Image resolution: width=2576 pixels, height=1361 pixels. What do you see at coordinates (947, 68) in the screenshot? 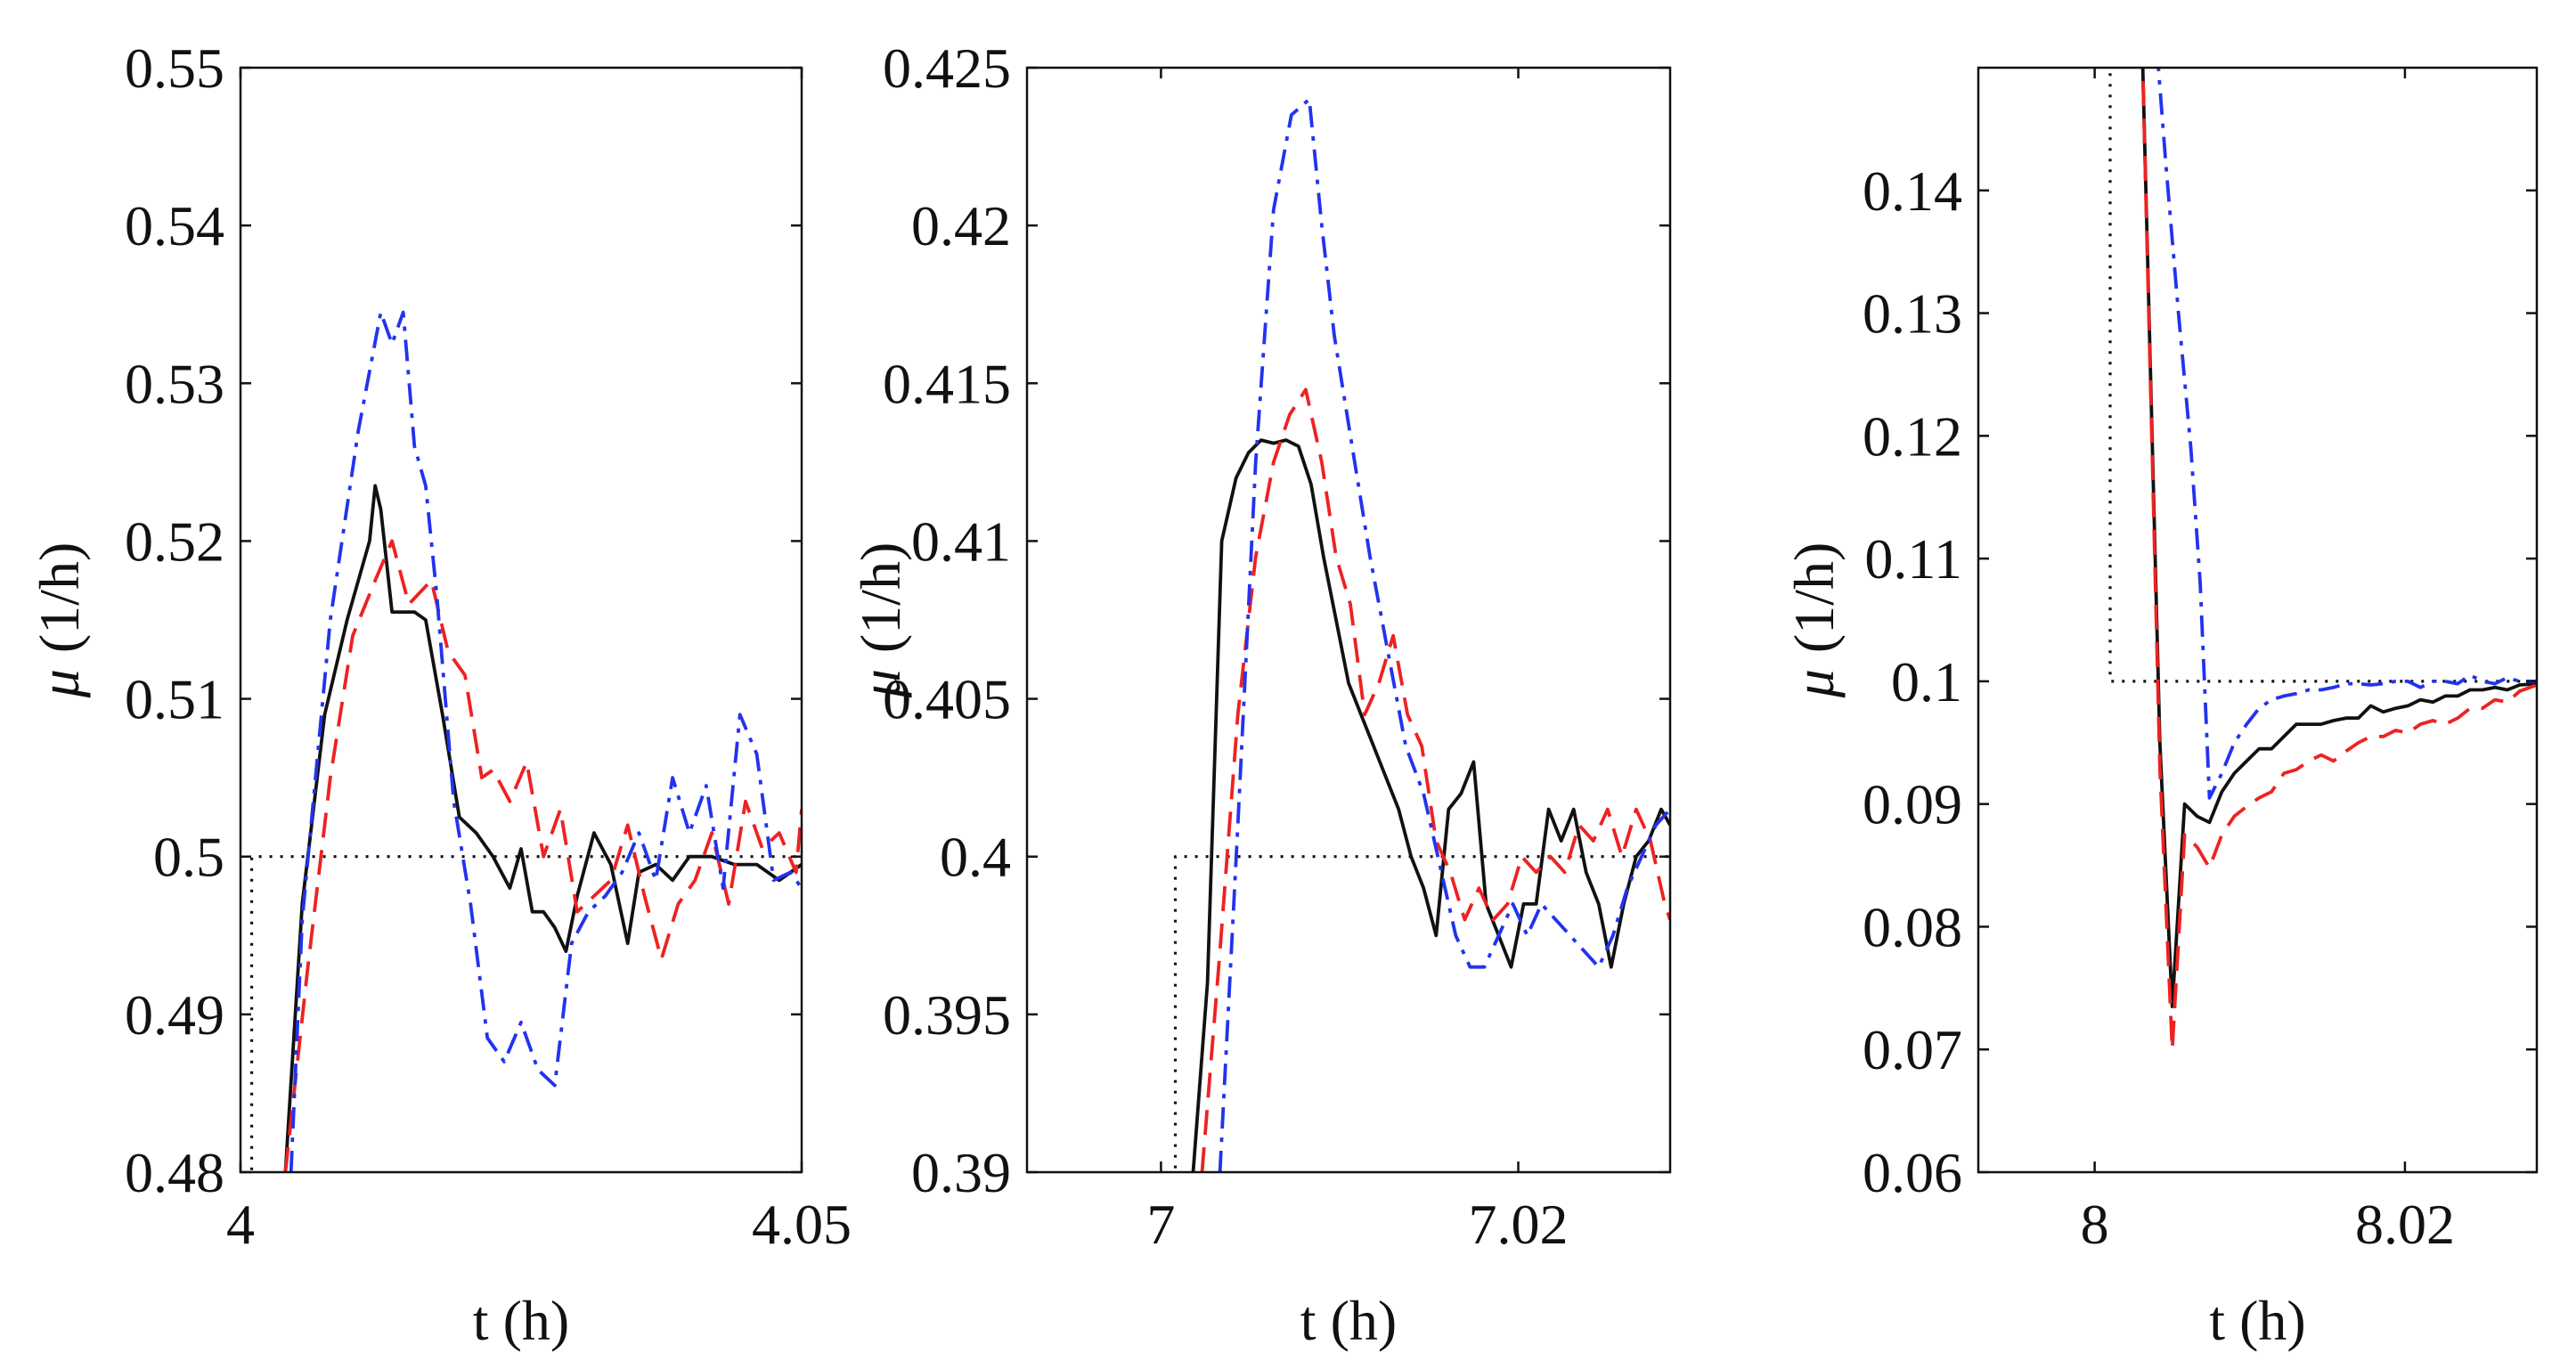
I see `y-tick-label: 0.425` at bounding box center [947, 68].